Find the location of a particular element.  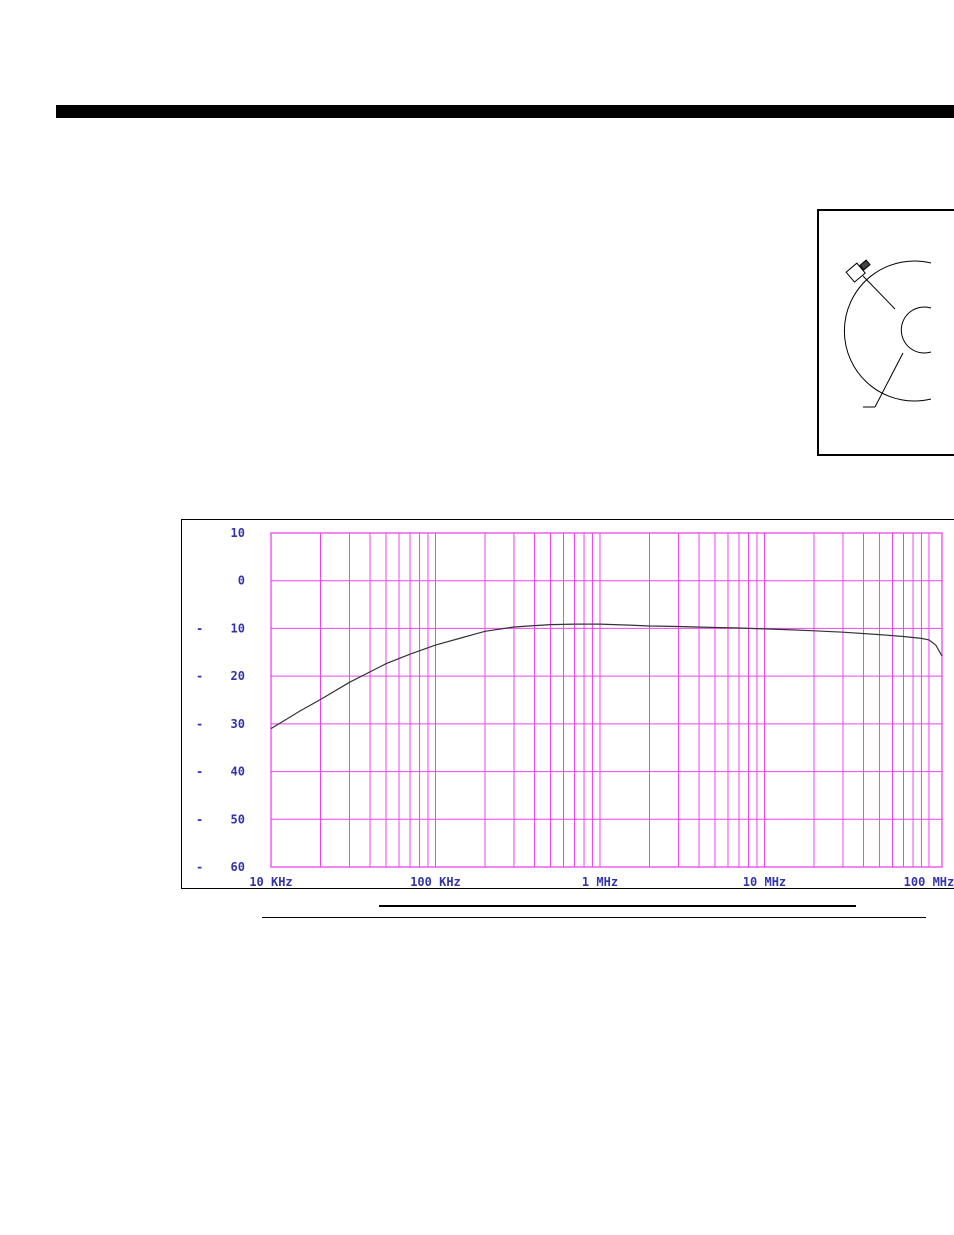

probe-outer-ring is located at coordinates (887, 331).